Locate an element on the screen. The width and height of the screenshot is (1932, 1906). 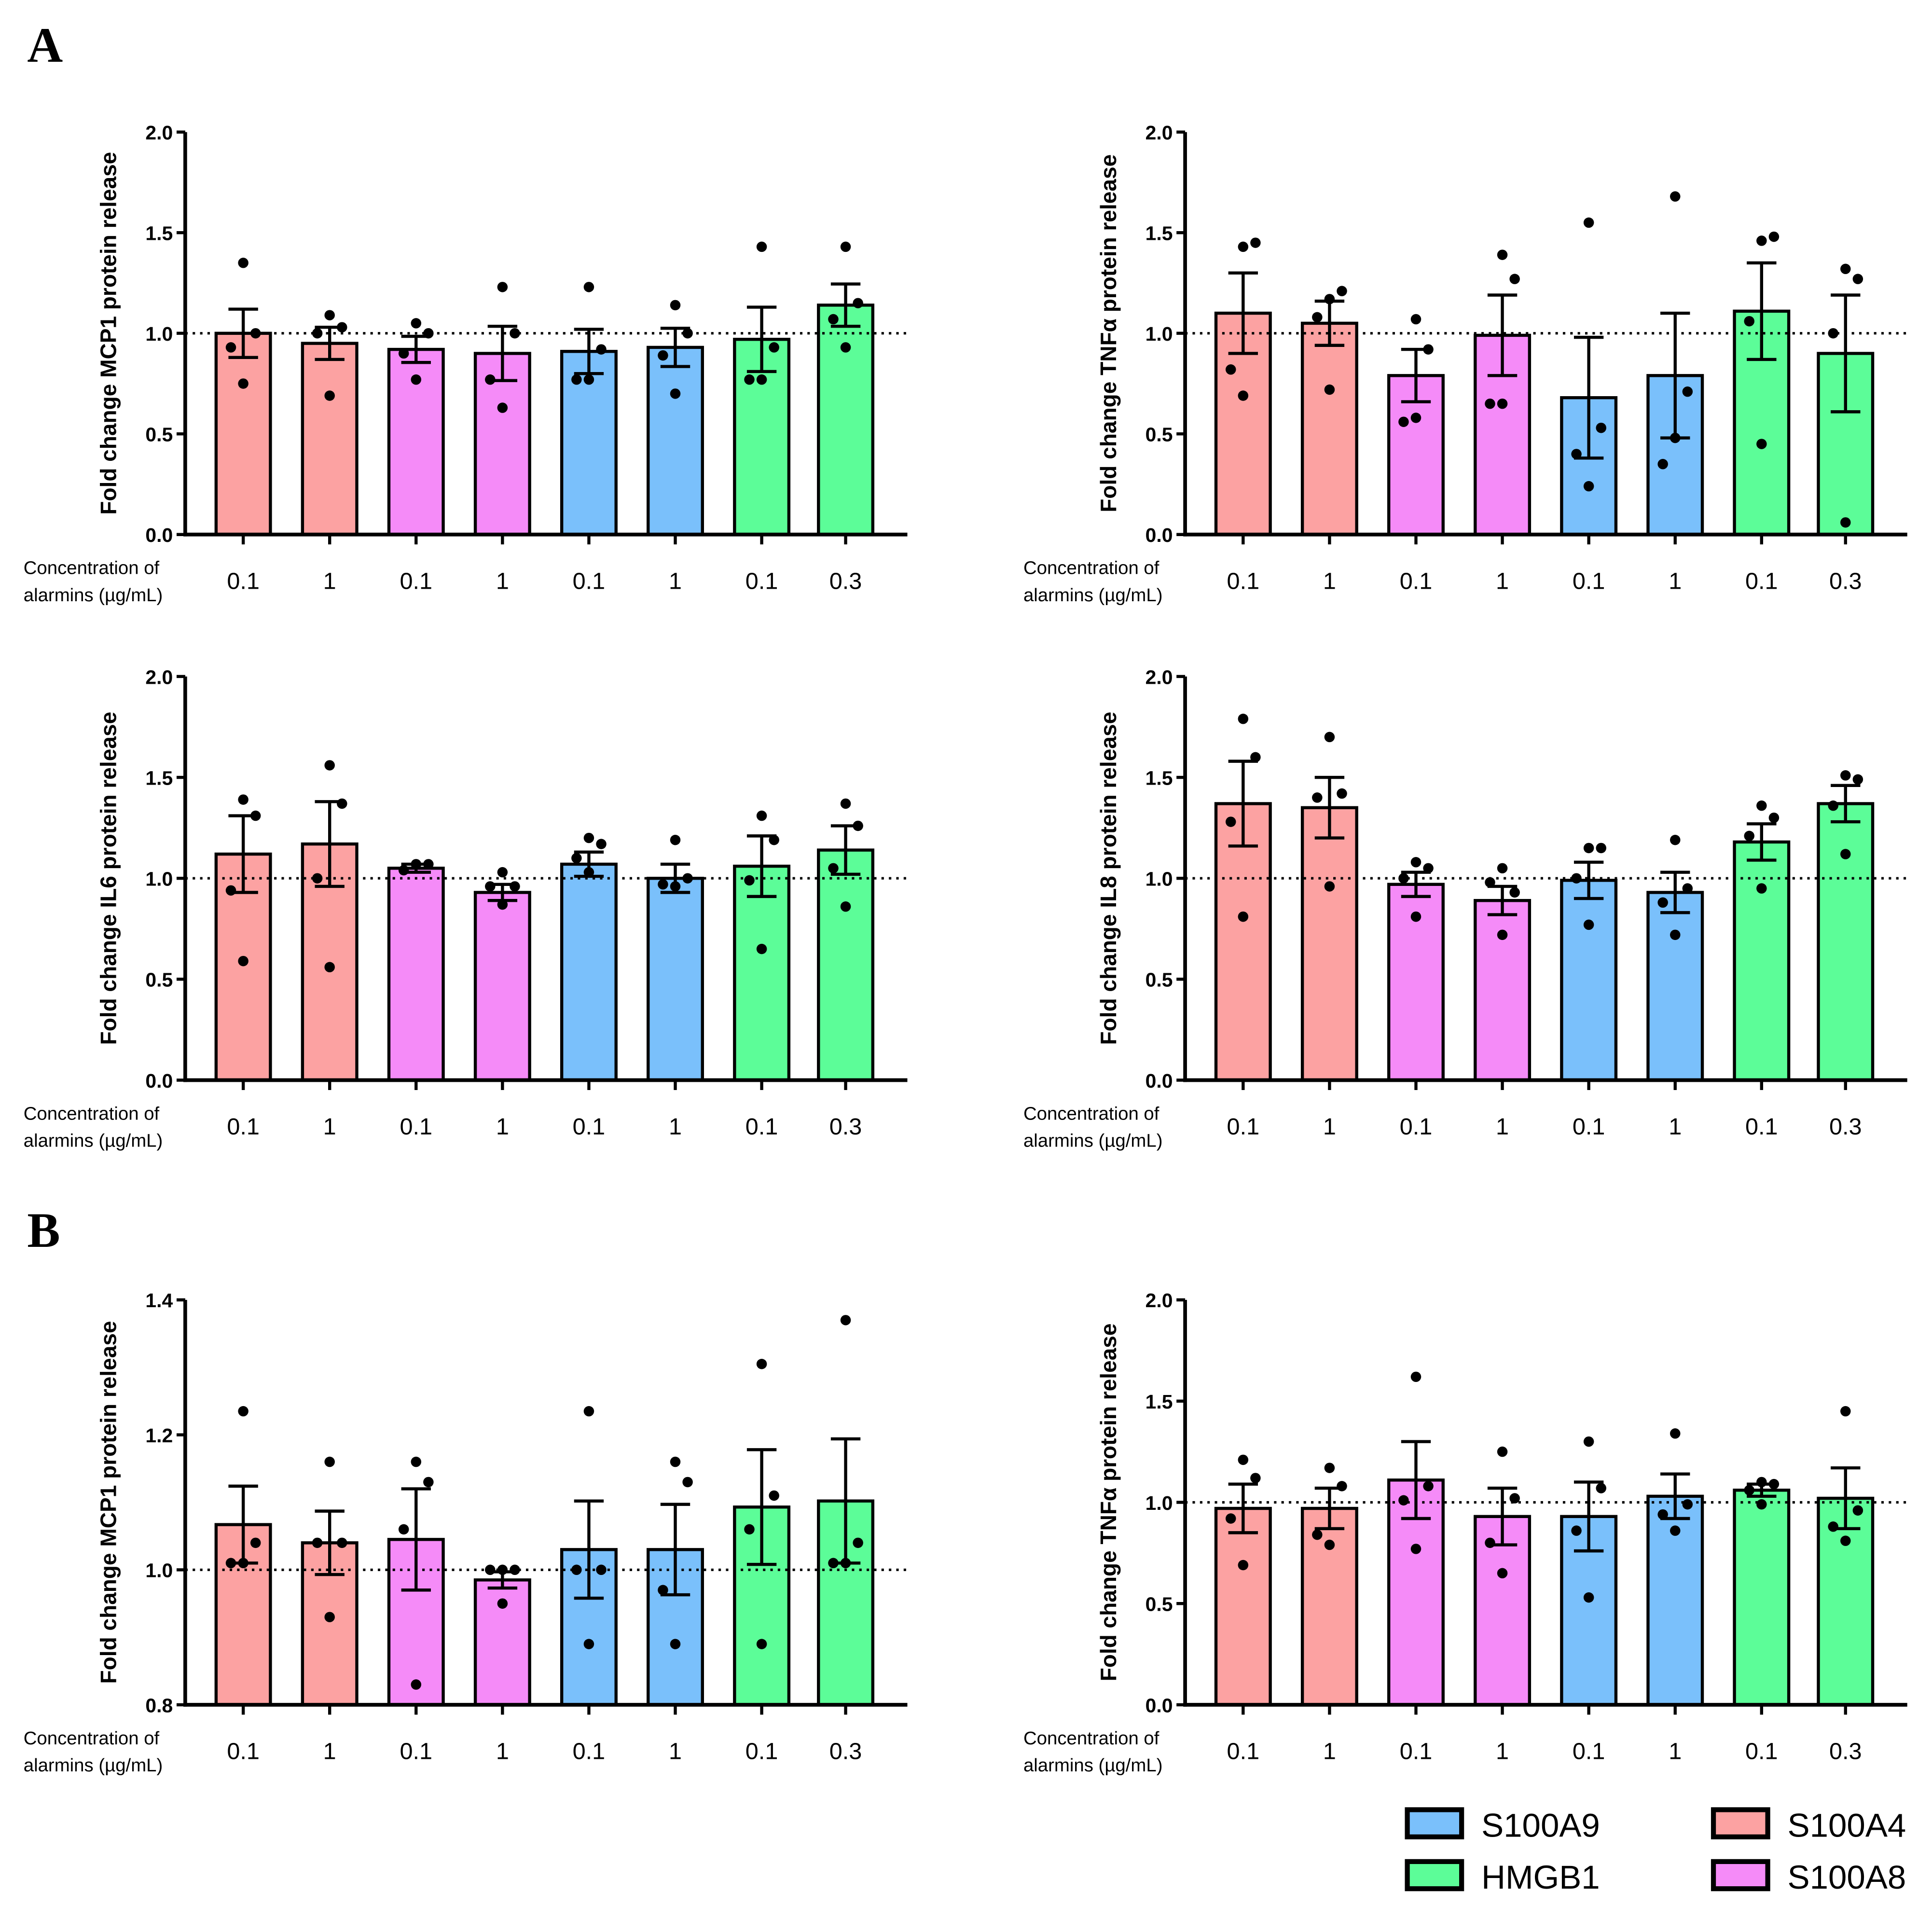
x-tick-label: 0.3 is located at coordinates (1845, 581).